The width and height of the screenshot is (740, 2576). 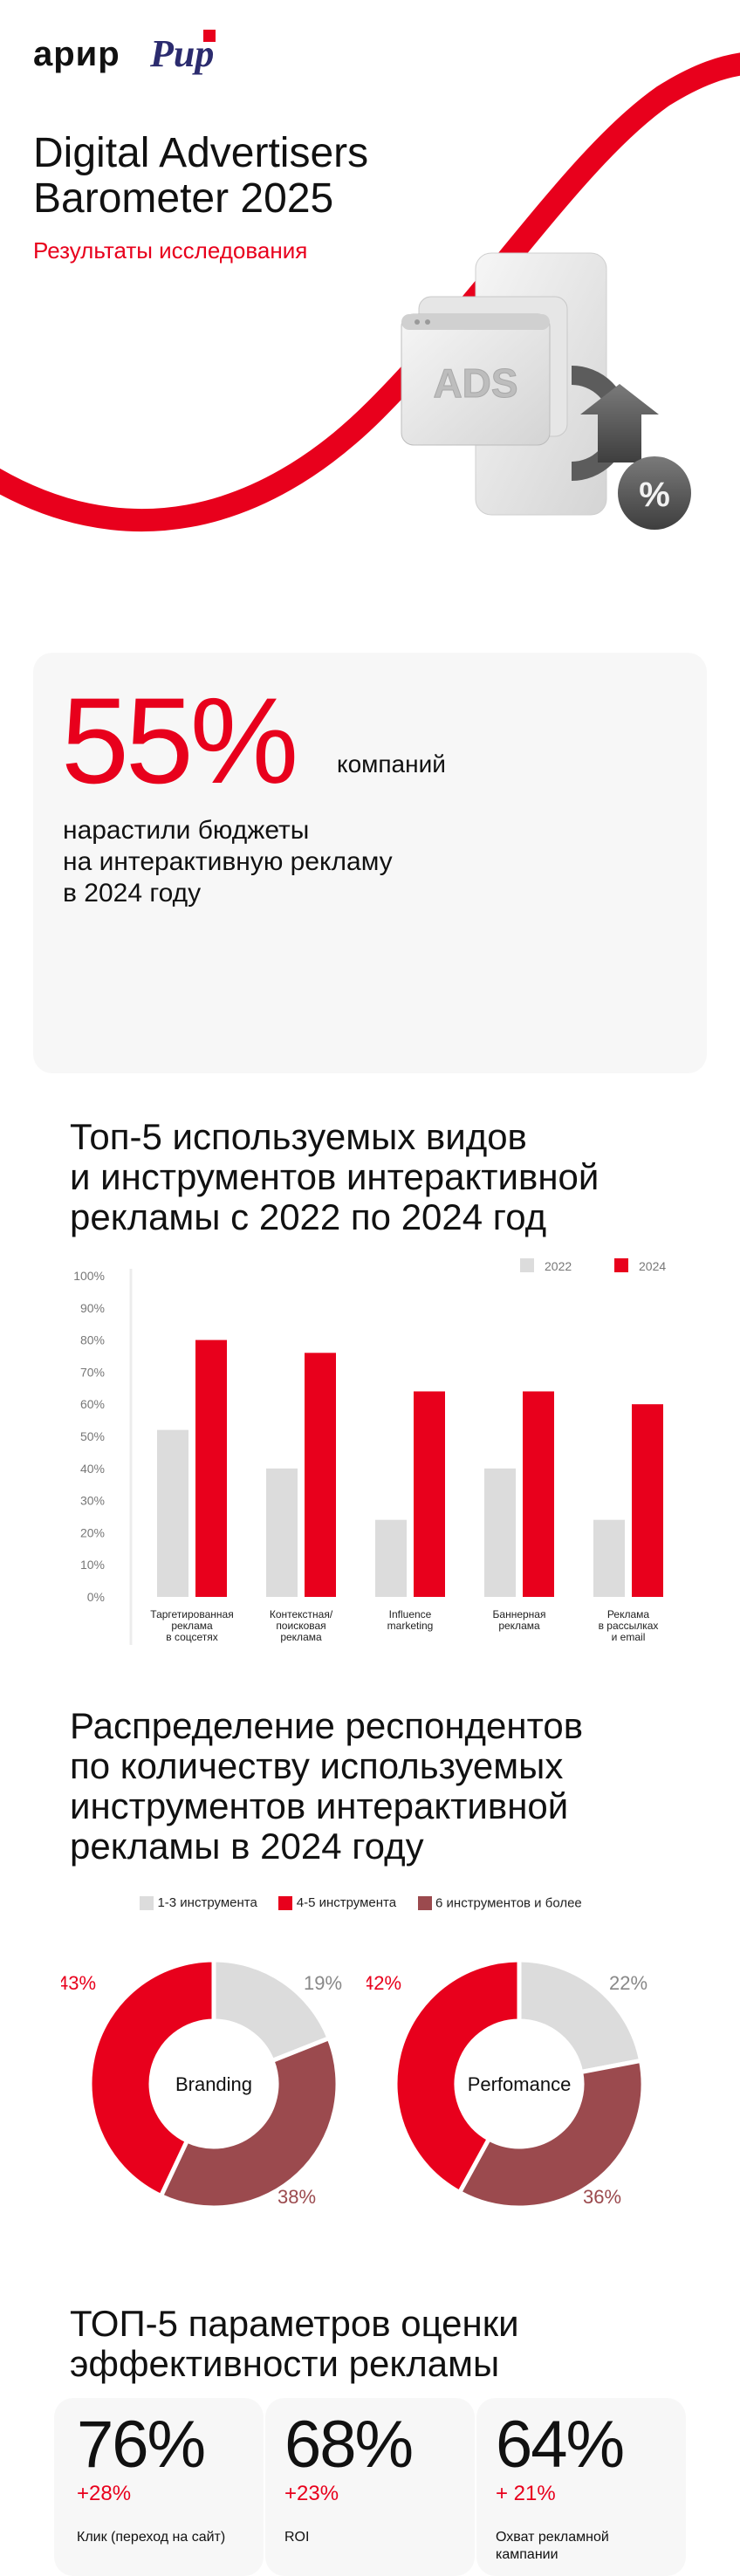 What do you see at coordinates (104, 2493) in the screenshot?
I see `kpi-delta: +28%` at bounding box center [104, 2493].